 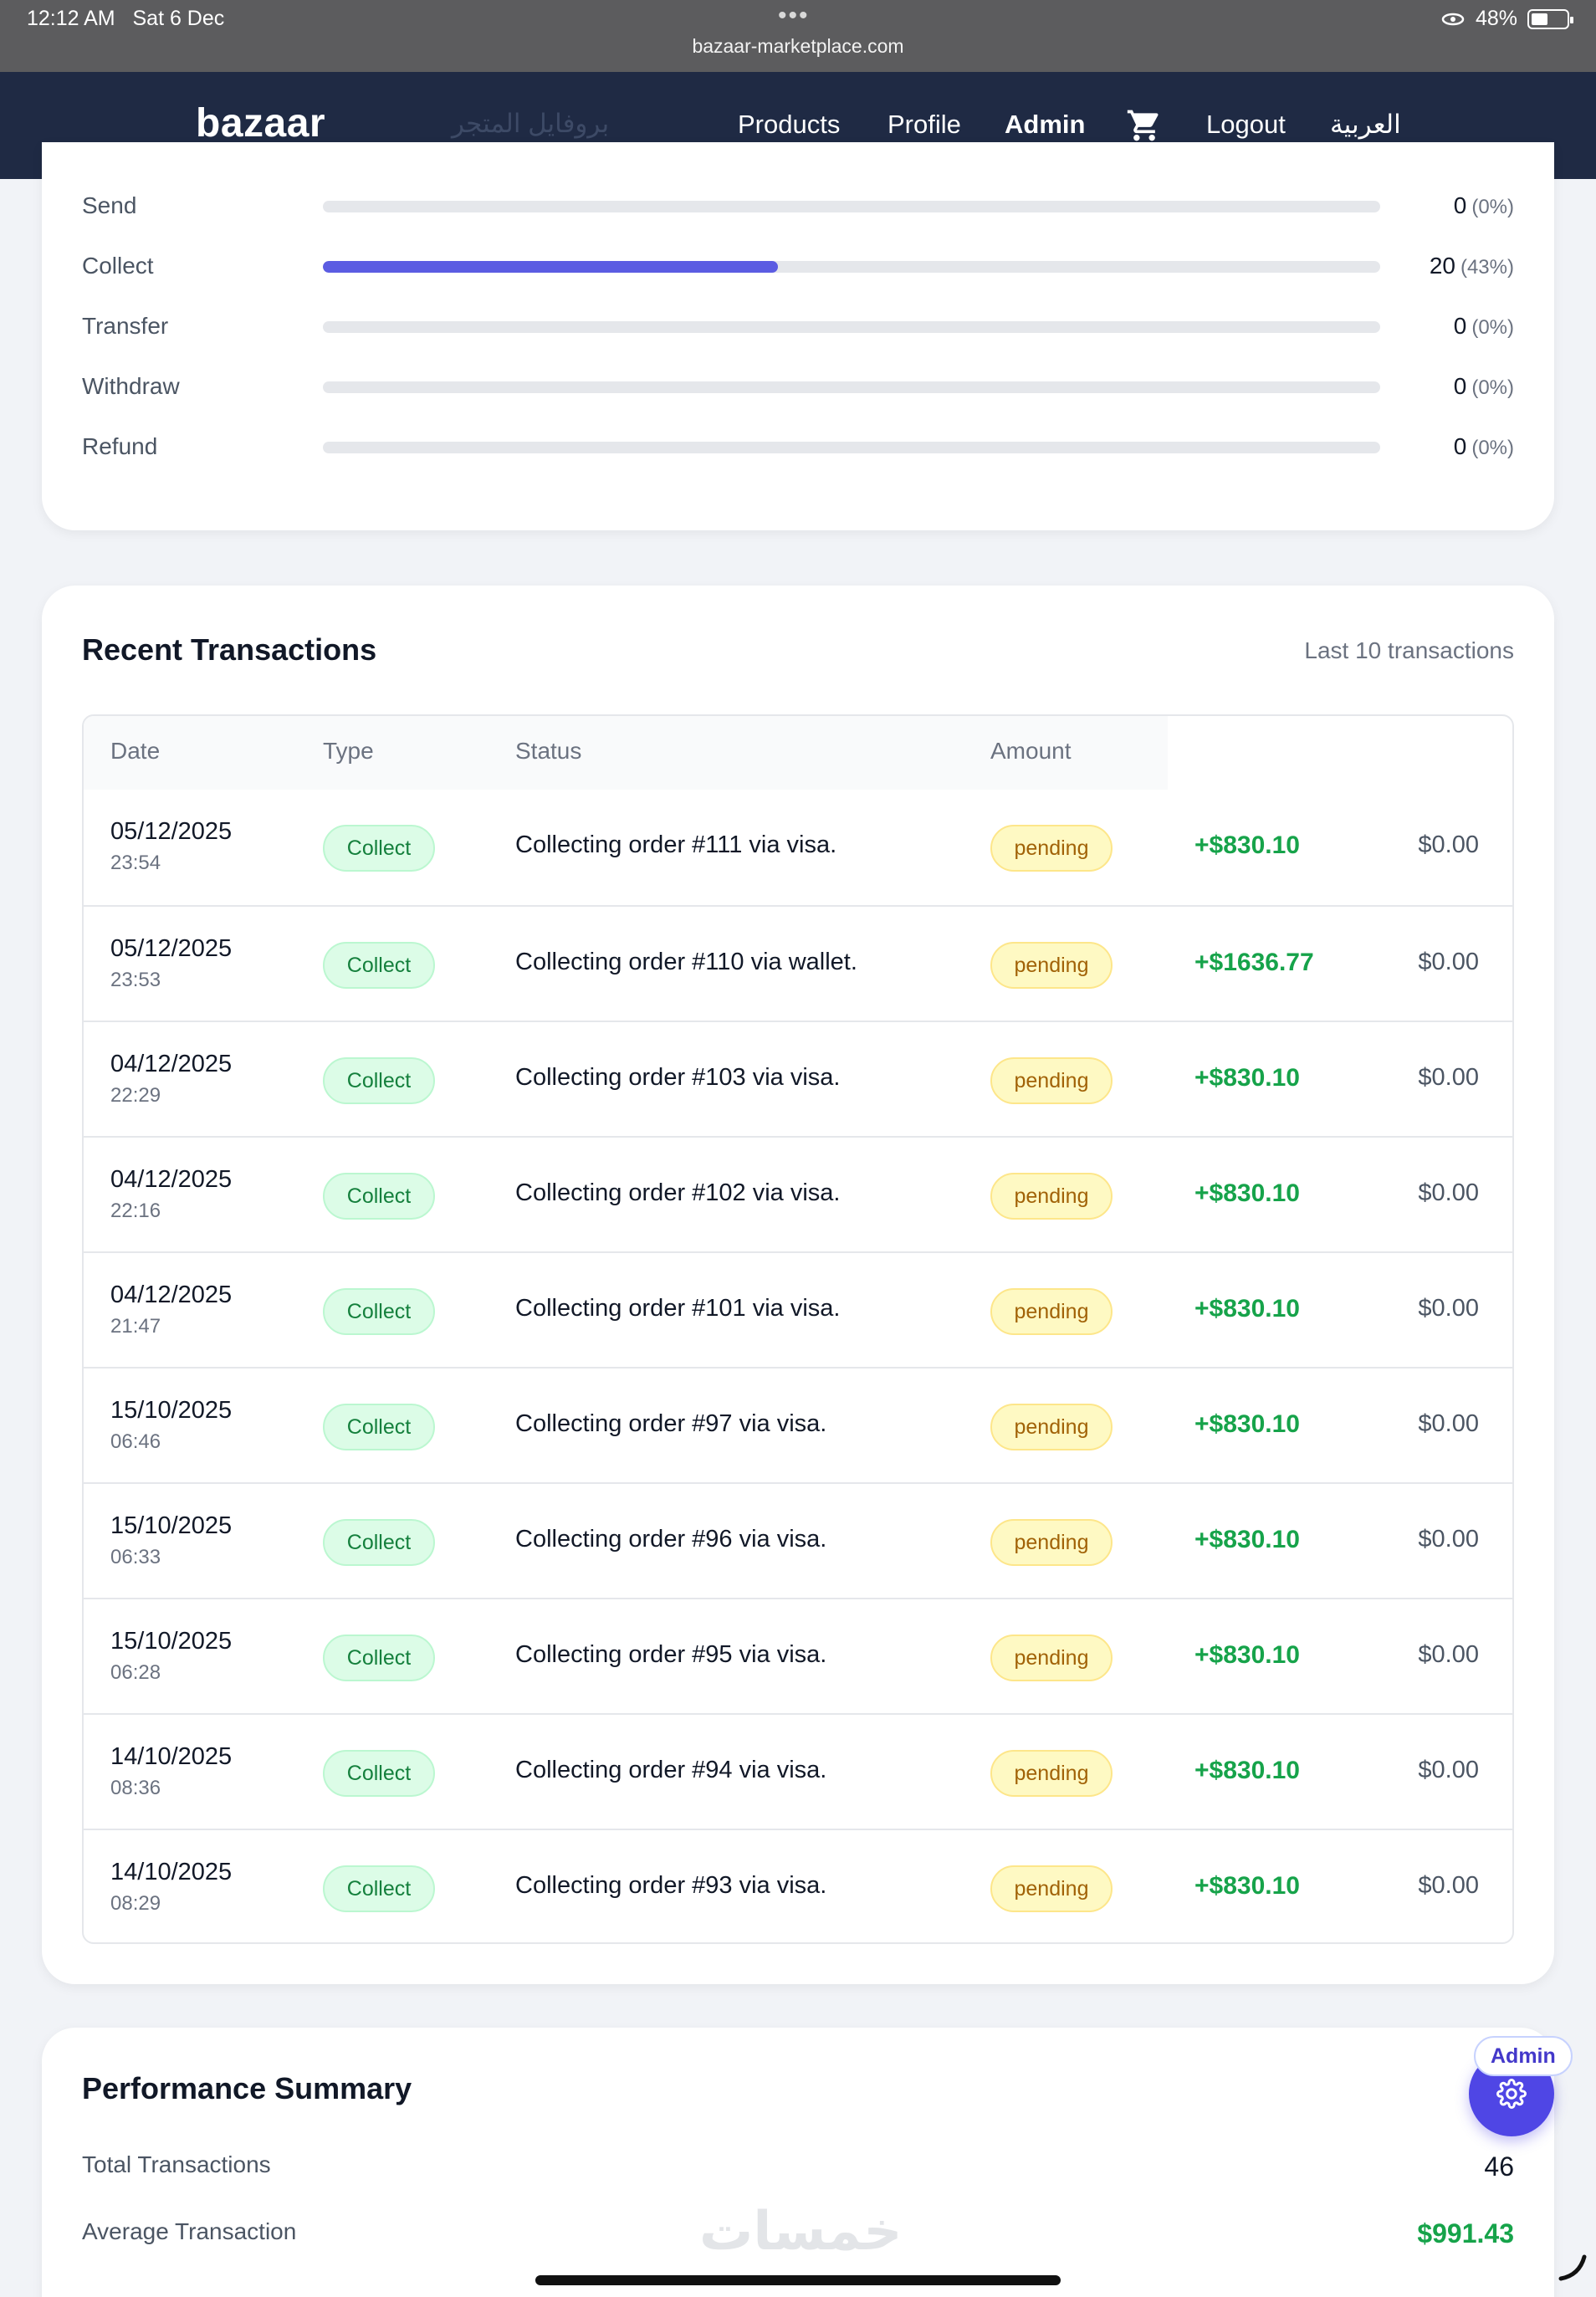 I want to click on header-status: Status, so click(x=548, y=751).